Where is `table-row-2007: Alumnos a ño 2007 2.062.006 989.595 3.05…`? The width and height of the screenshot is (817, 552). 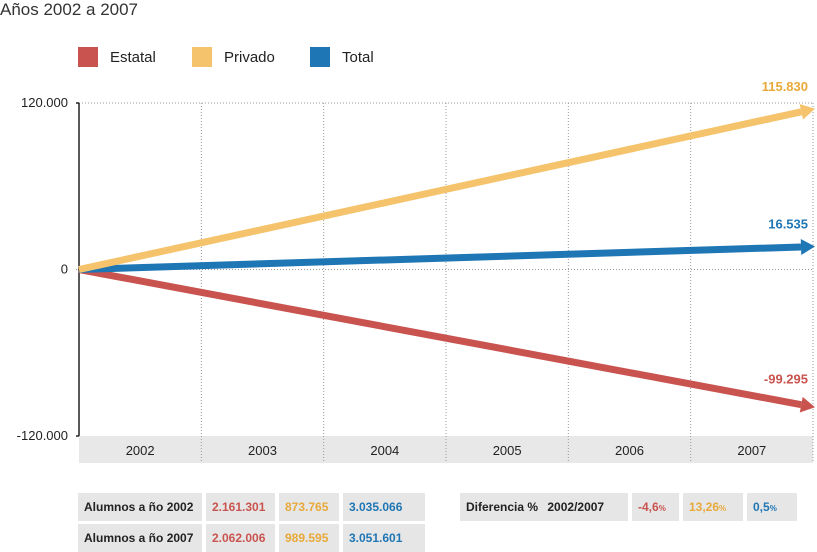
table-row-2007: Alumnos a ño 2007 2.062.006 989.595 3.05… is located at coordinates (253, 538).